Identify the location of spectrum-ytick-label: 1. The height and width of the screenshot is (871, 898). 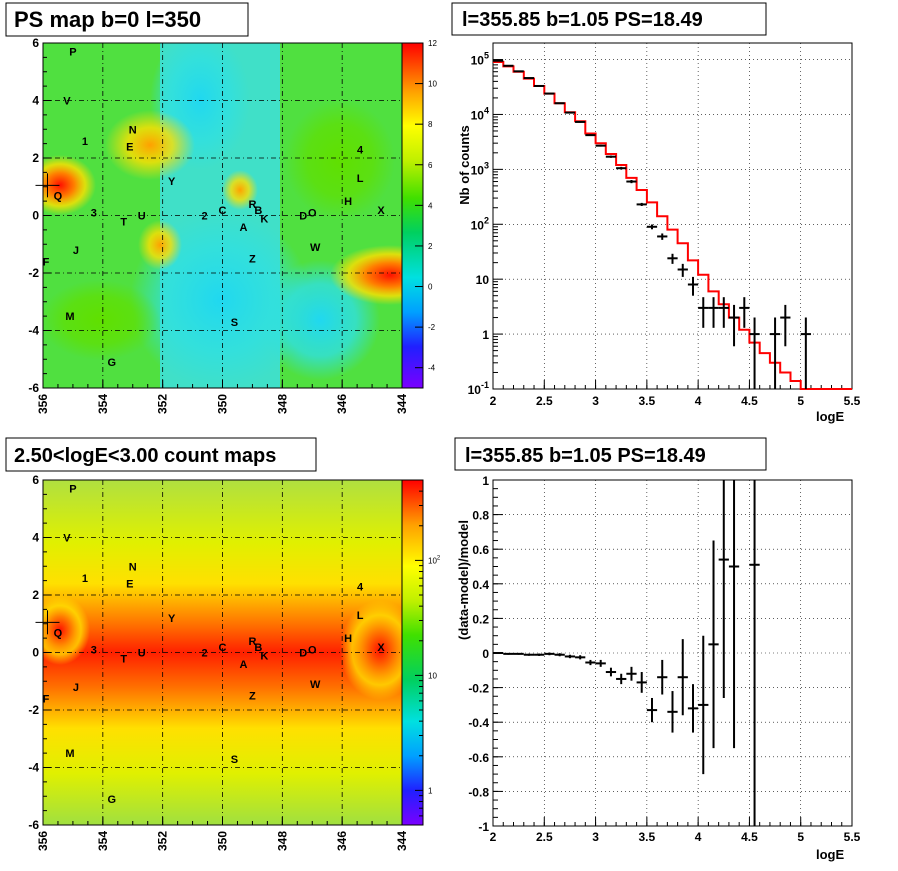
(485, 335).